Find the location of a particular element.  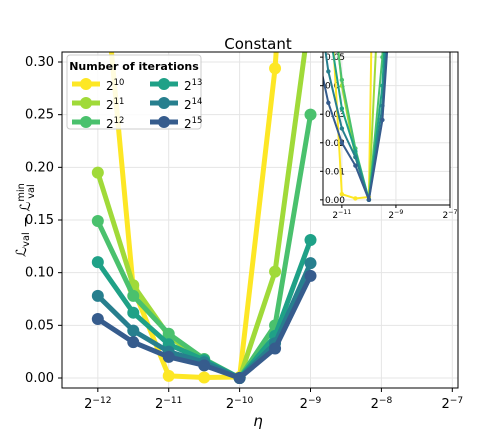

y-axis-label: ℒval − ℒminval is located at coordinates (25, 220).